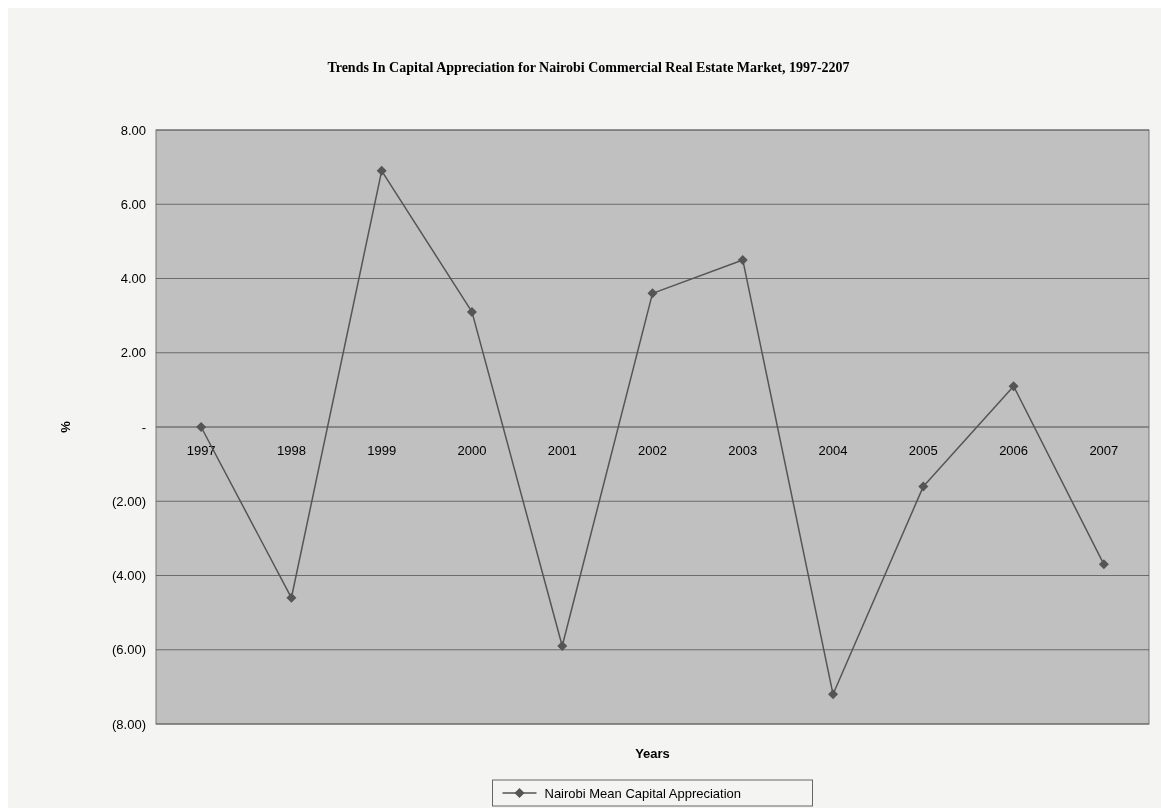 This screenshot has height=808, width=1161. What do you see at coordinates (133, 353) in the screenshot?
I see `y-tick-label: 2.00` at bounding box center [133, 353].